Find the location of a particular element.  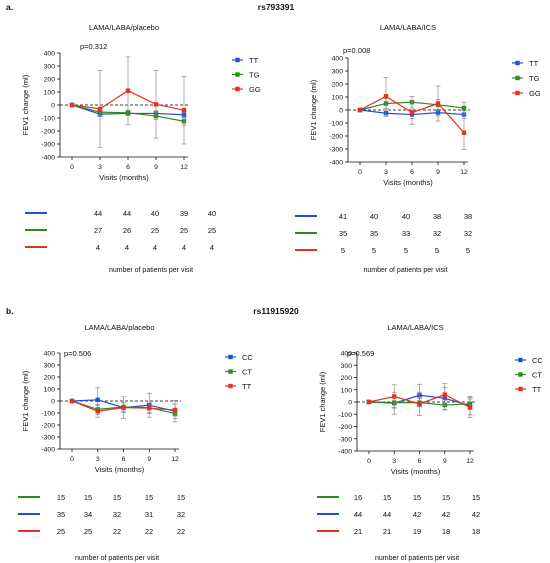

patient-count: 35 is located at coordinates (61, 514).